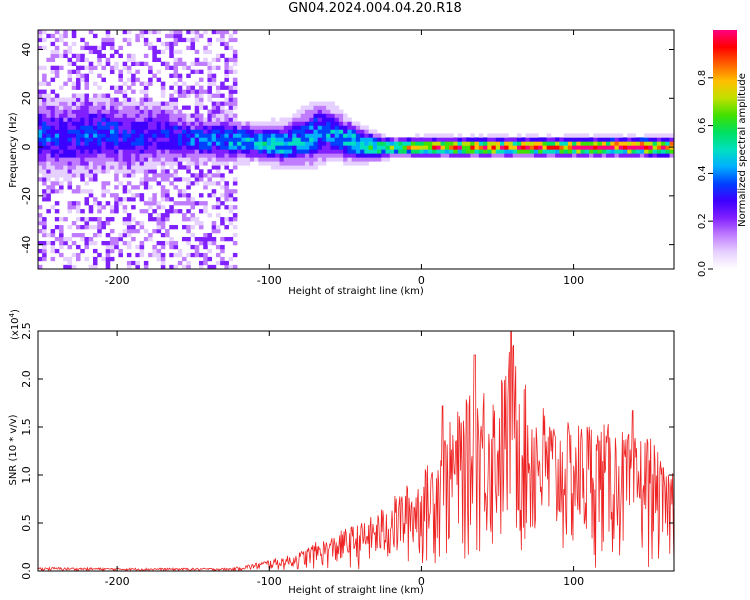 This screenshot has height=600, width=750. What do you see at coordinates (26, 475) in the screenshot?
I see `snr-y-tick-label: 1.0` at bounding box center [26, 475].